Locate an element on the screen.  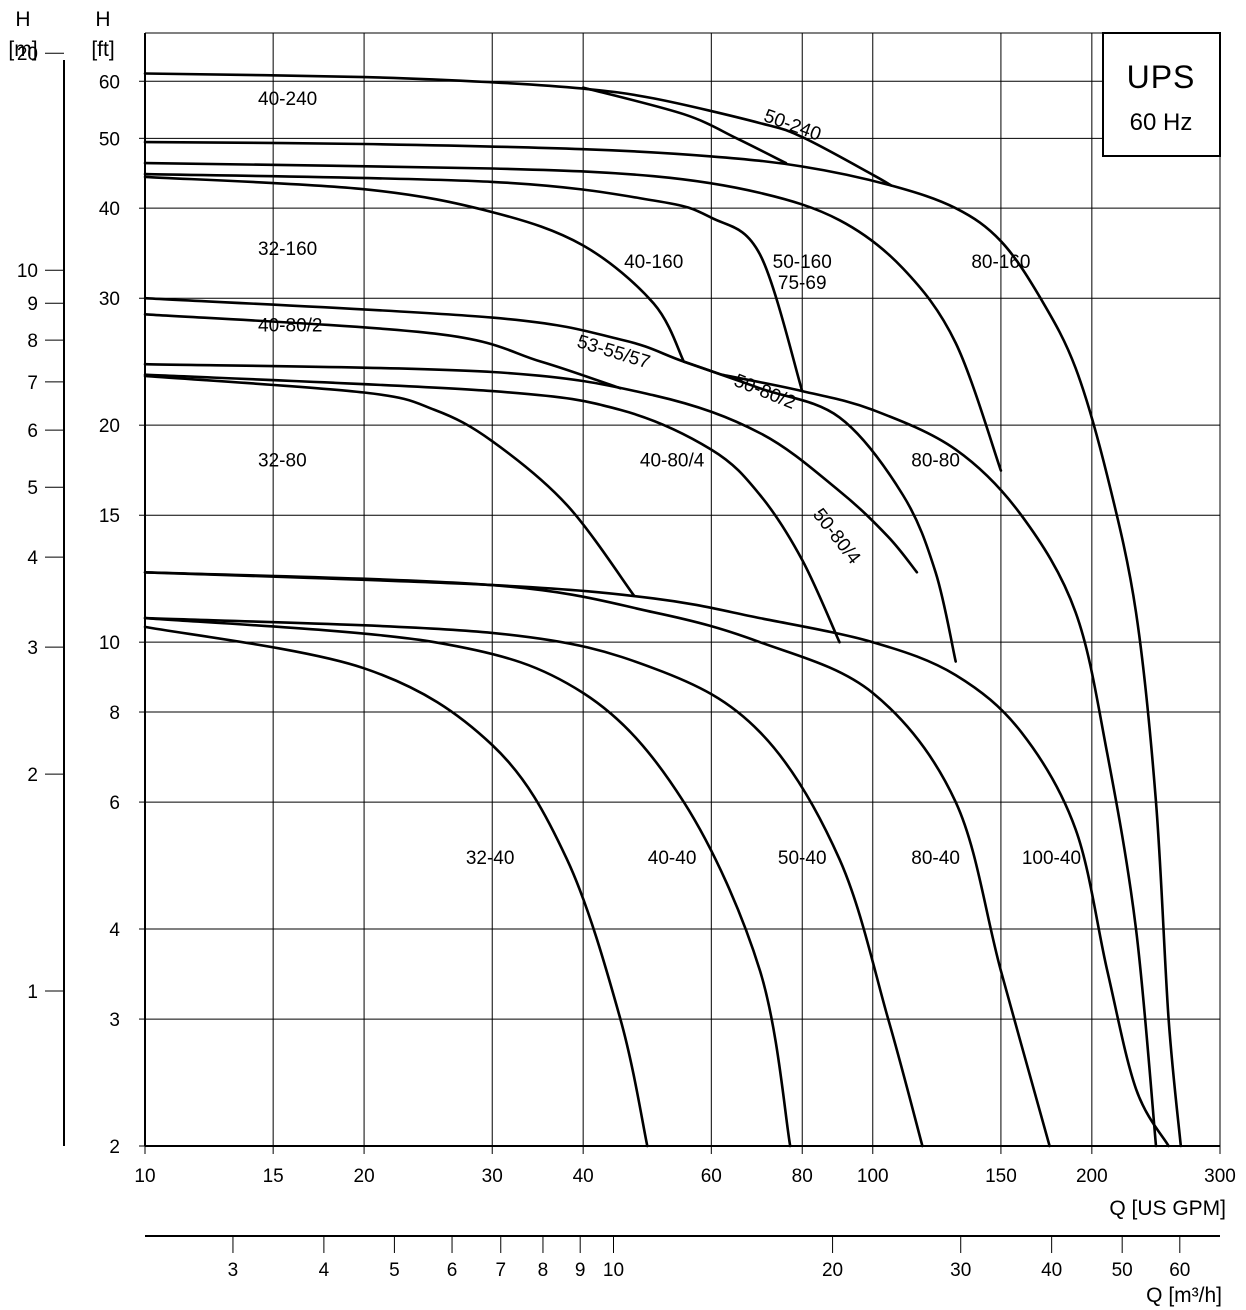
x-m3h-tick-label-6: 6 is located at coordinates (452, 1270).